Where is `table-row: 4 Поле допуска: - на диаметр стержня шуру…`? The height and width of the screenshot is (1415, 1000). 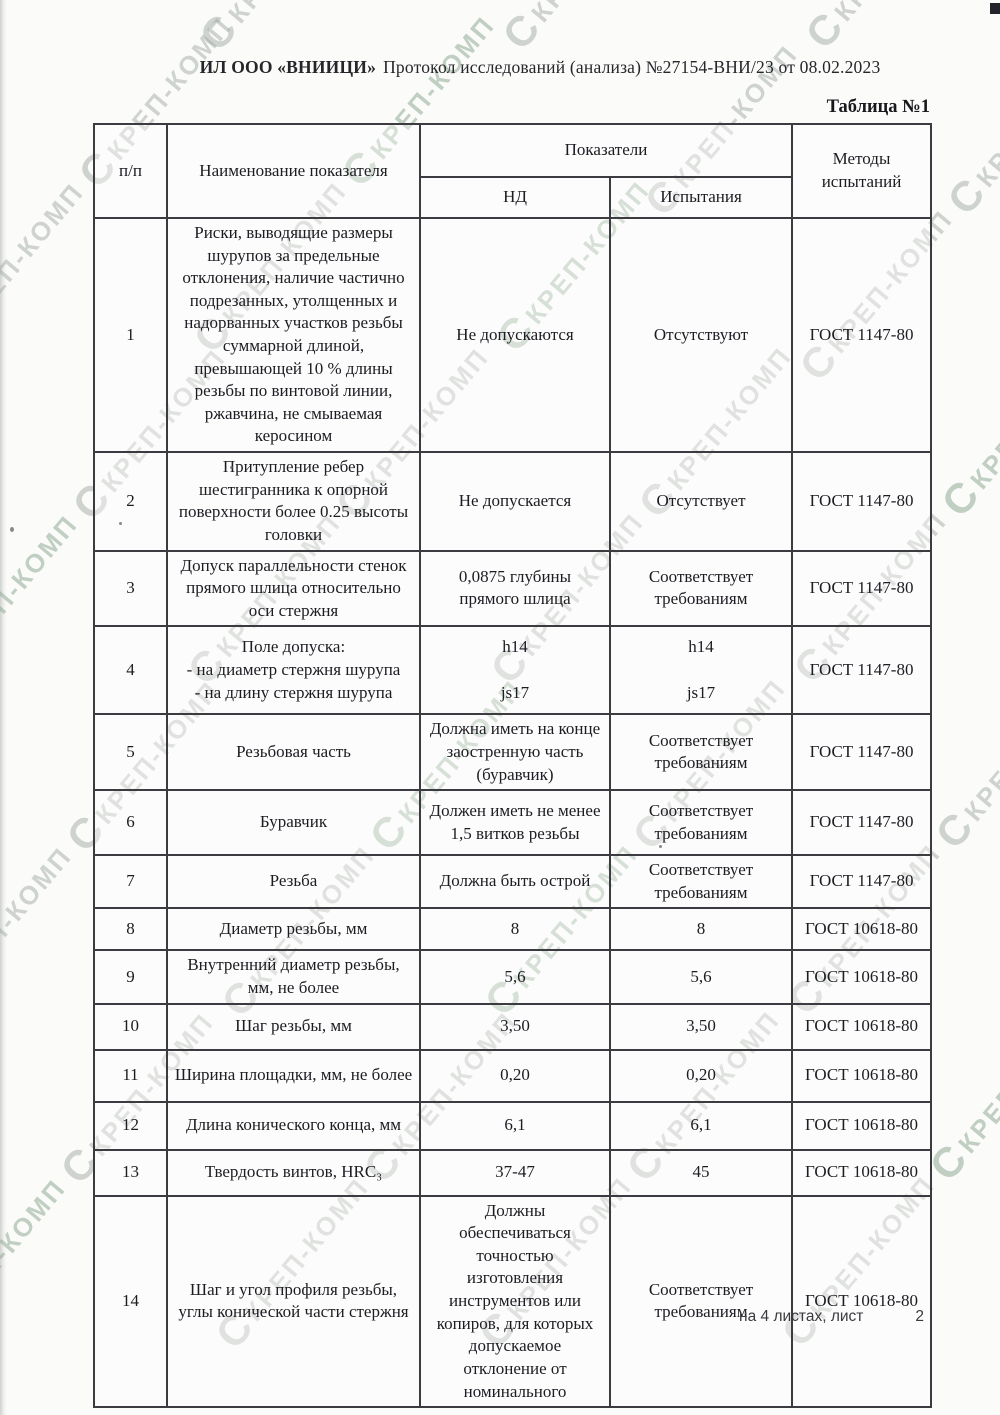
table-row: 4 Поле допуска: - на диаметр стержня шуру… is located at coordinates (513, 670).